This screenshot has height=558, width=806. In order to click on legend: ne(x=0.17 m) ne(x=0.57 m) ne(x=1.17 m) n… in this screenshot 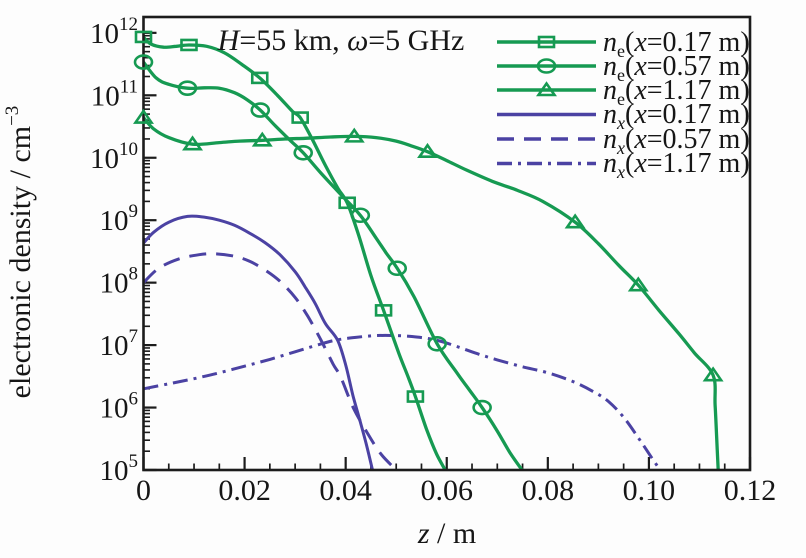, I will do `click(676, 104)`.